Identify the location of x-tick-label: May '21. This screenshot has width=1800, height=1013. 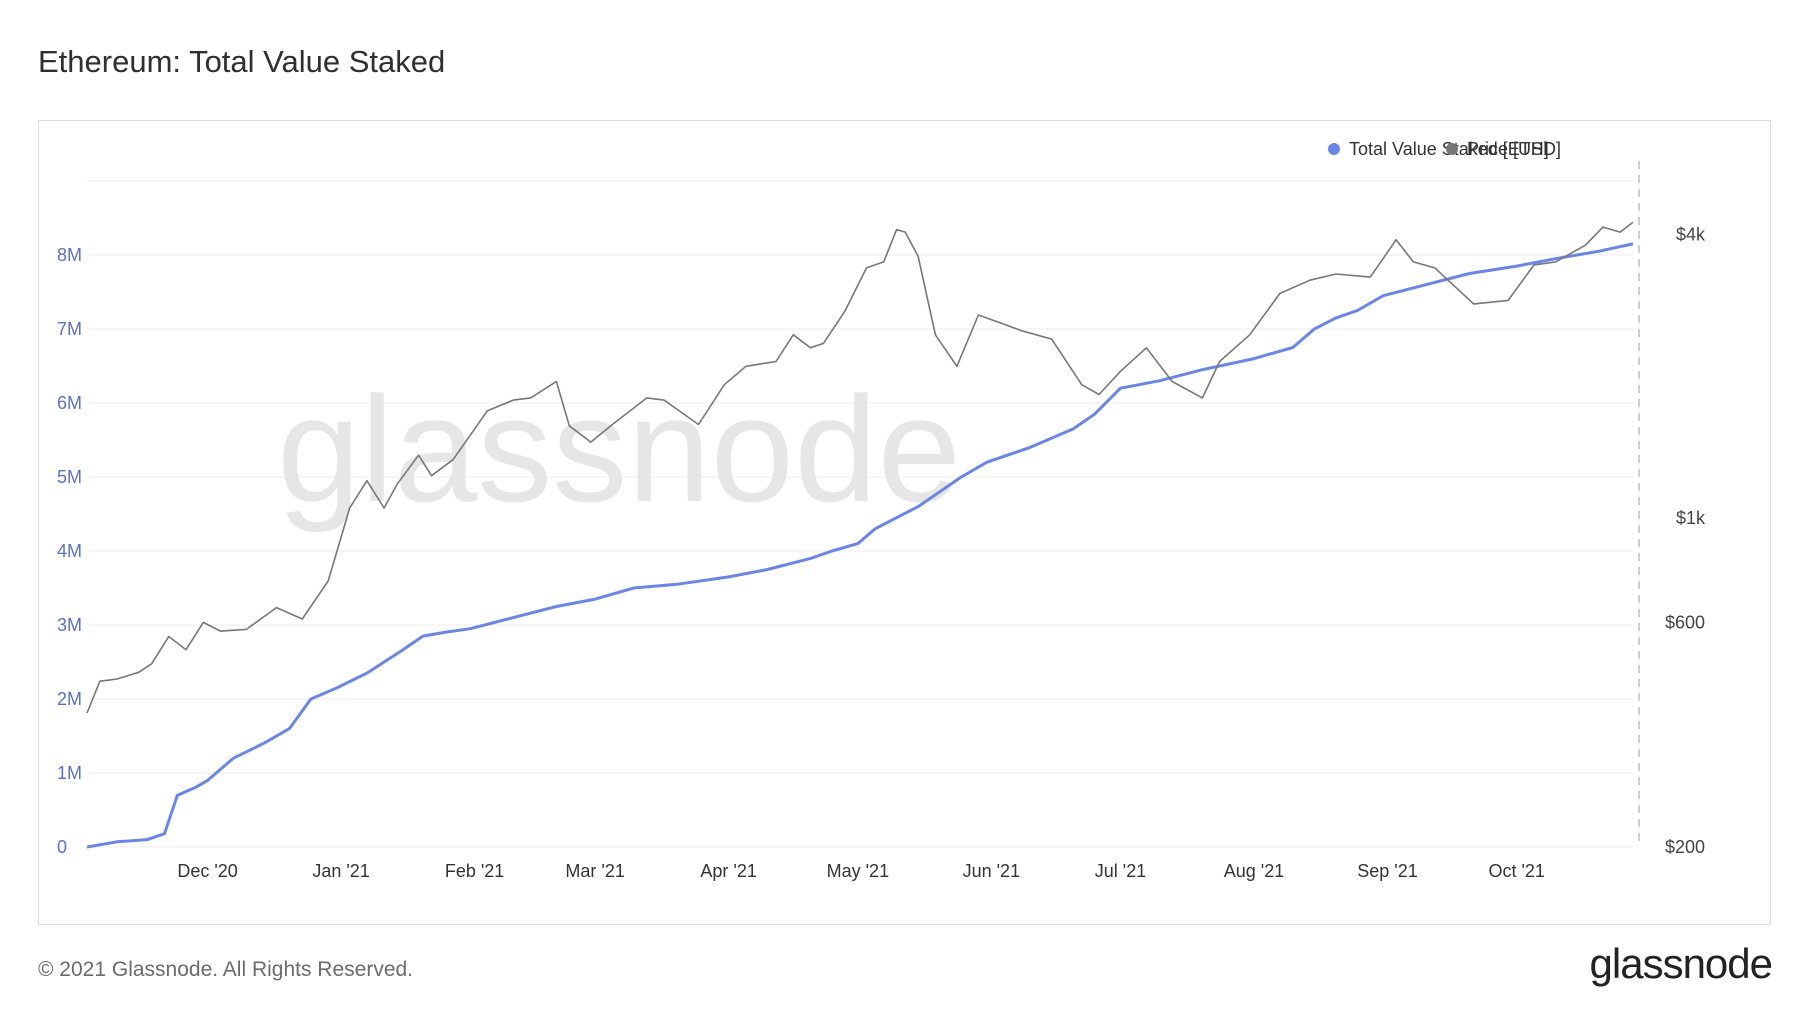
(858, 871).